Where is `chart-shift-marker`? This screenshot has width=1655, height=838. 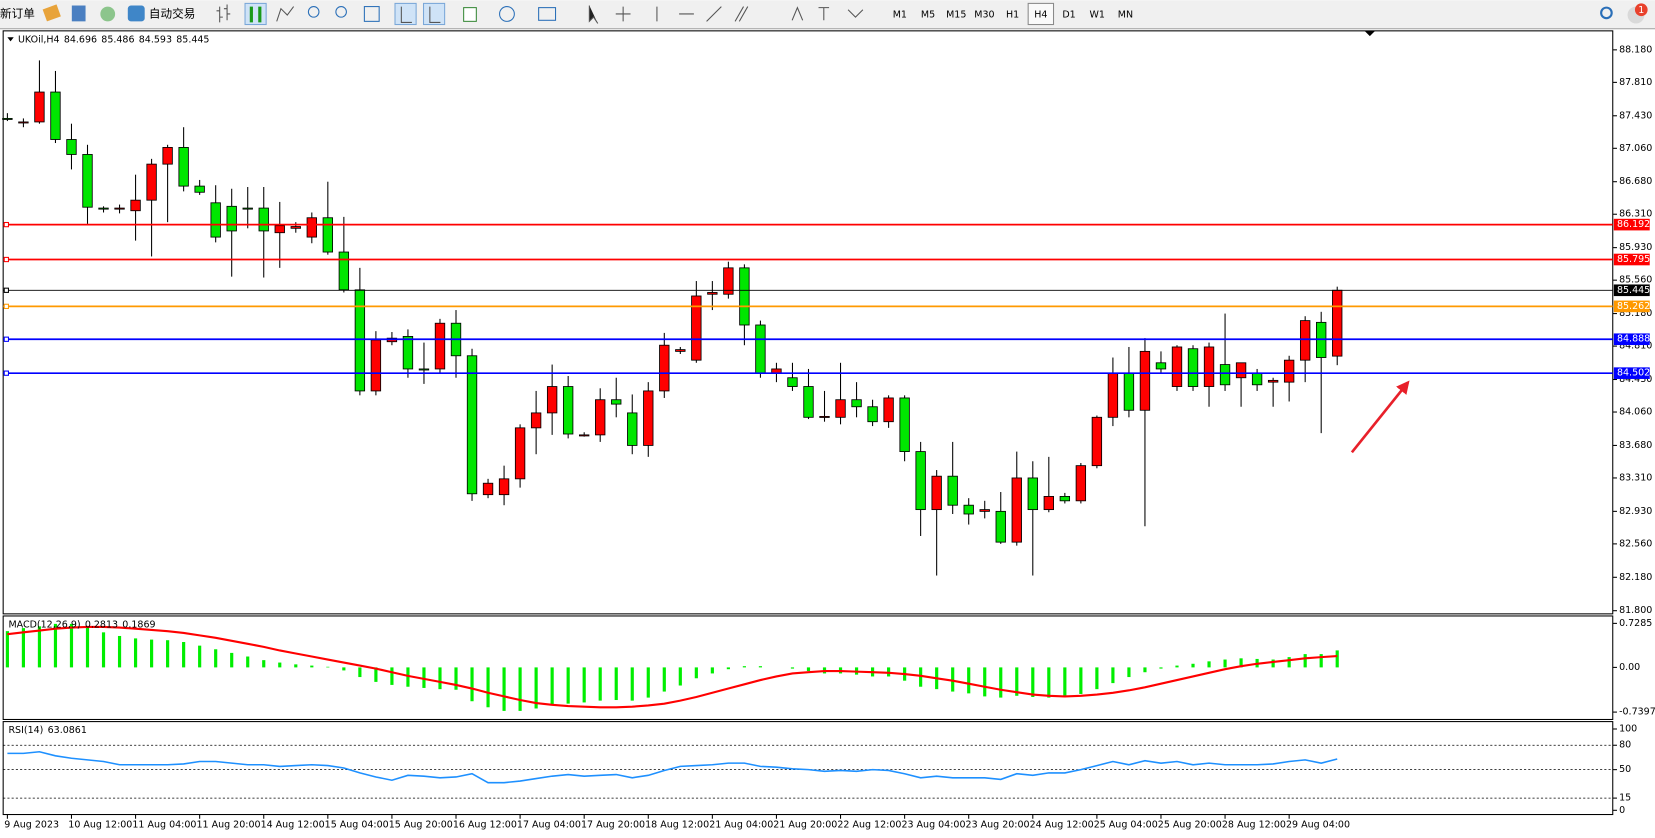
chart-shift-marker is located at coordinates (1370, 33).